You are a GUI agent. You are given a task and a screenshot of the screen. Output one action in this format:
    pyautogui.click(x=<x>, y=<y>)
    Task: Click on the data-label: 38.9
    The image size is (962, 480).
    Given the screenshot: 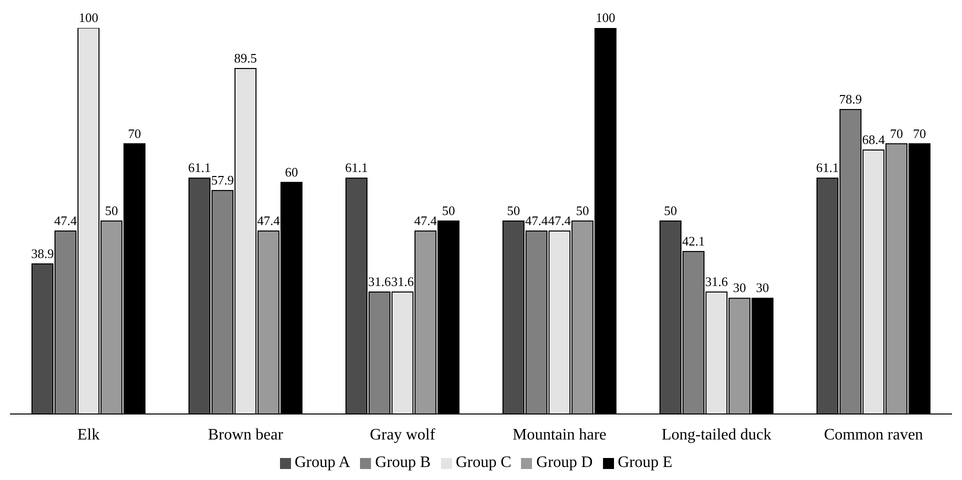 What is the action you would take?
    pyautogui.click(x=42, y=253)
    